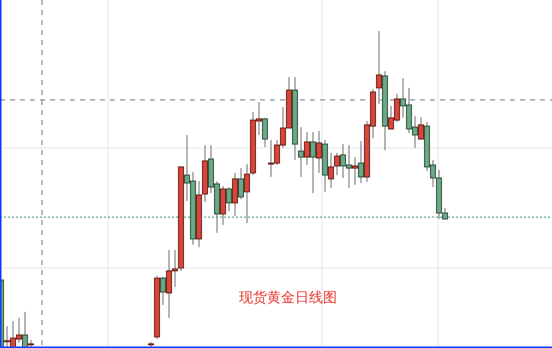 This screenshot has width=552, height=348. What do you see at coordinates (288, 298) in the screenshot?
I see `text: 现货黄金日线图` at bounding box center [288, 298].